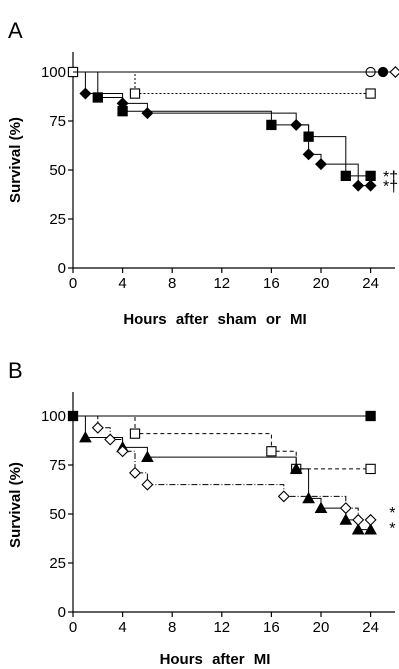  I want to click on series-filled-diamond-solid, so click(225, 131).